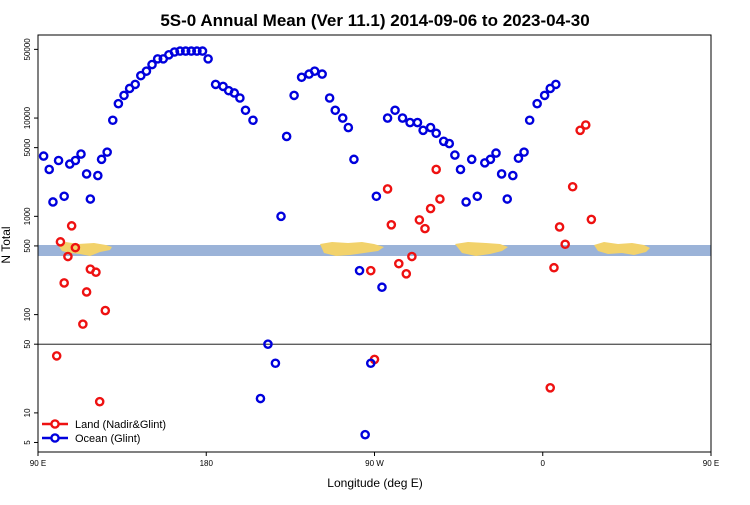 This screenshot has height=505, width=750. I want to click on y-tick-label: 50000, so click(27, 49).